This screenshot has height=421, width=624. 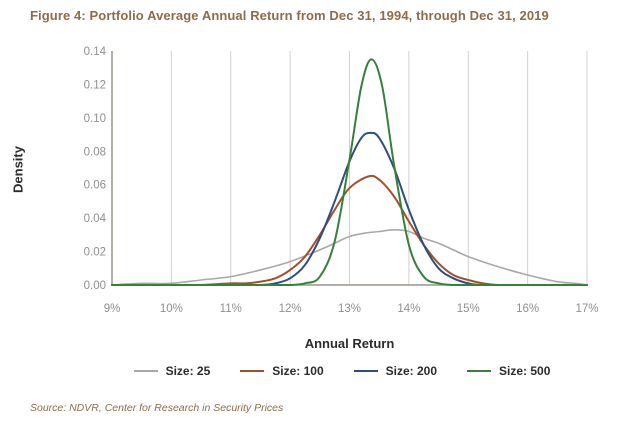 What do you see at coordinates (349, 343) in the screenshot?
I see `x-axis-title: Annual Return` at bounding box center [349, 343].